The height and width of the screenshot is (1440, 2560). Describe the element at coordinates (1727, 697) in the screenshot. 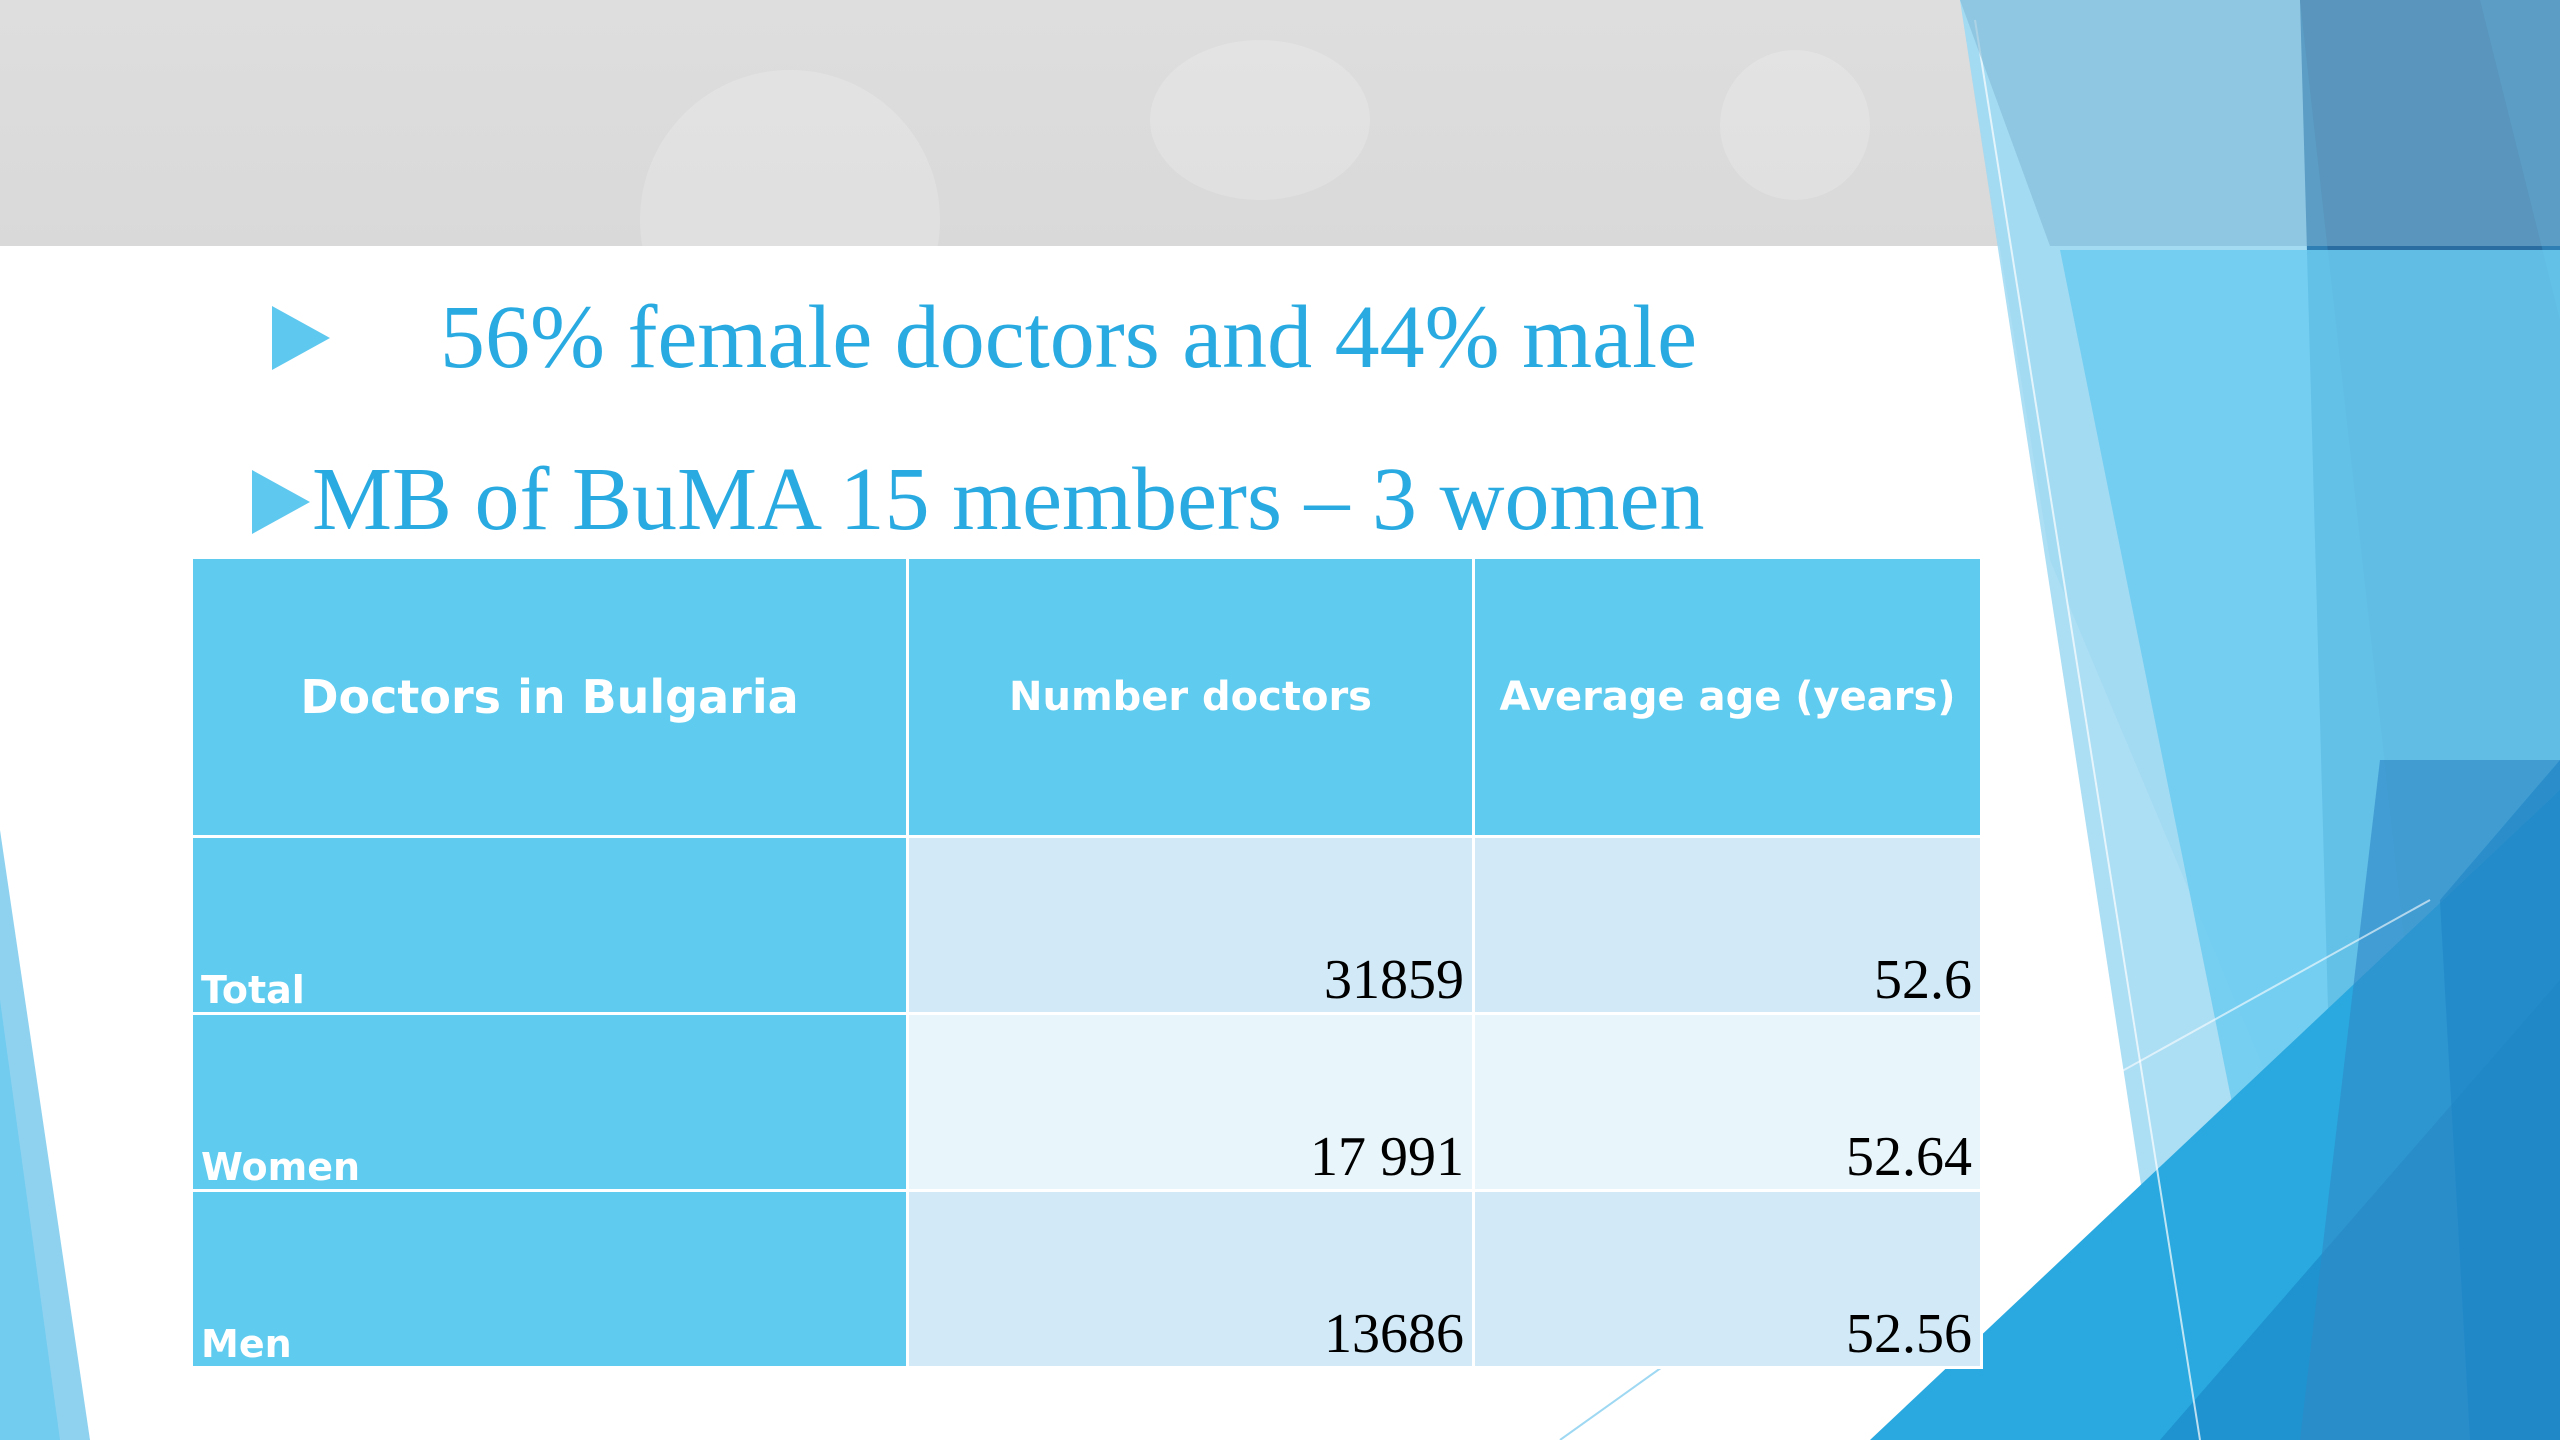

I see `header-average-age: Average age (years)` at that location.